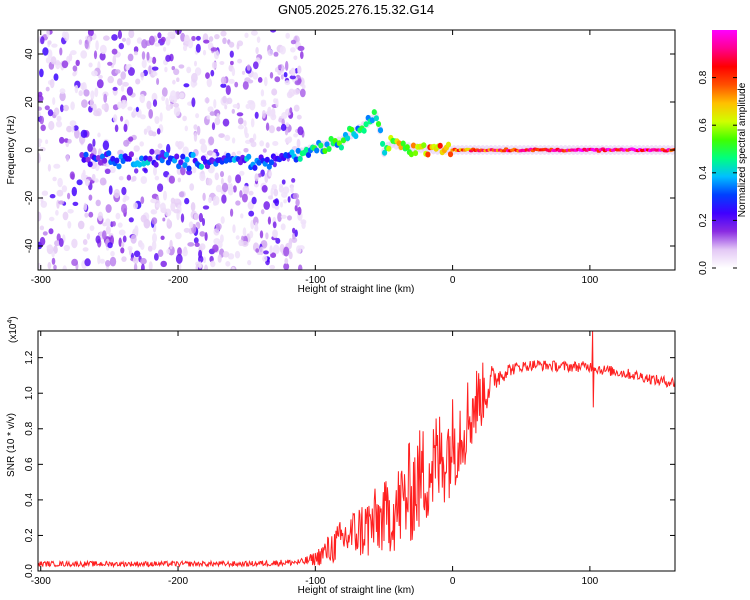  I want to click on spectrogram-y-tick-label: -20, so click(29, 197).